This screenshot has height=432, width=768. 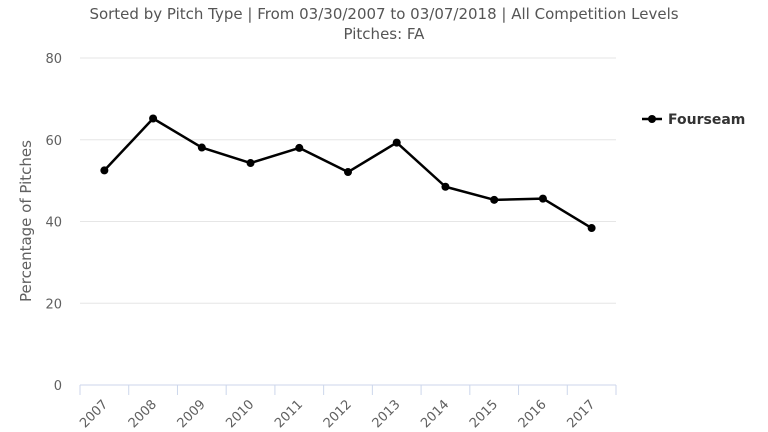 I want to click on x-tick-label: 2016, so click(x=533, y=414).